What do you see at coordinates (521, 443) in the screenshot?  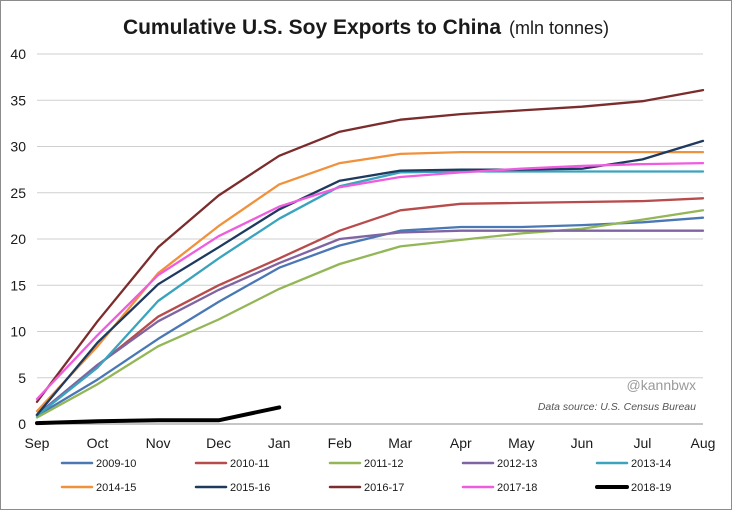 I see `x-tick-label: May` at bounding box center [521, 443].